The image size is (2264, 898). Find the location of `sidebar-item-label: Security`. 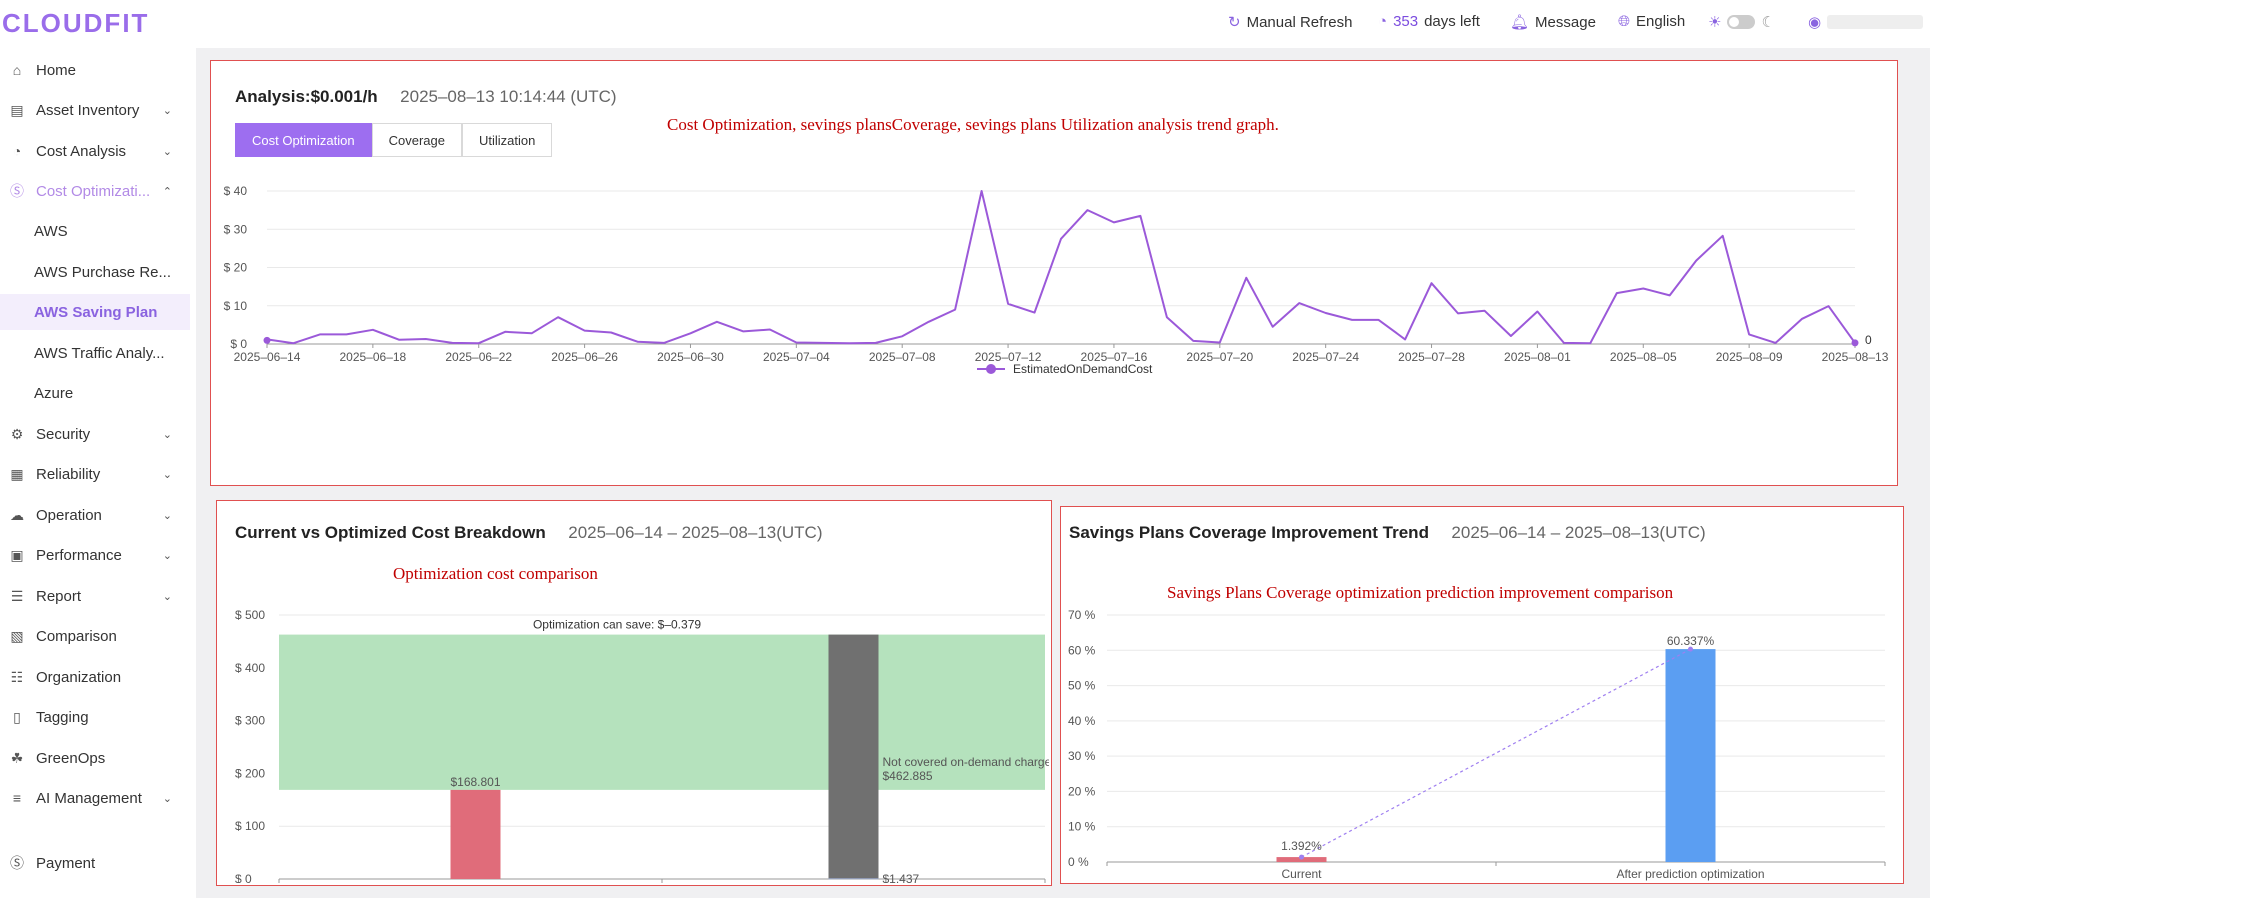

sidebar-item-label: Security is located at coordinates (63, 434).